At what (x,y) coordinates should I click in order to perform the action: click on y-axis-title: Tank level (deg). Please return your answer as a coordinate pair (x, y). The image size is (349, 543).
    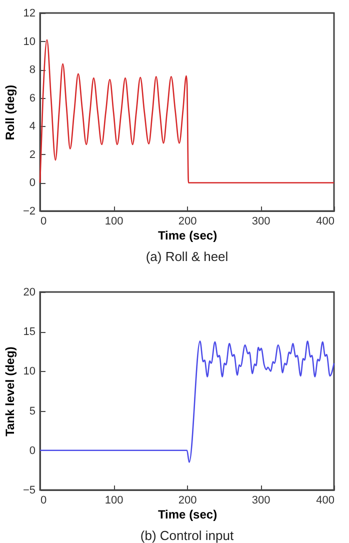
    Looking at the image, I should click on (9, 391).